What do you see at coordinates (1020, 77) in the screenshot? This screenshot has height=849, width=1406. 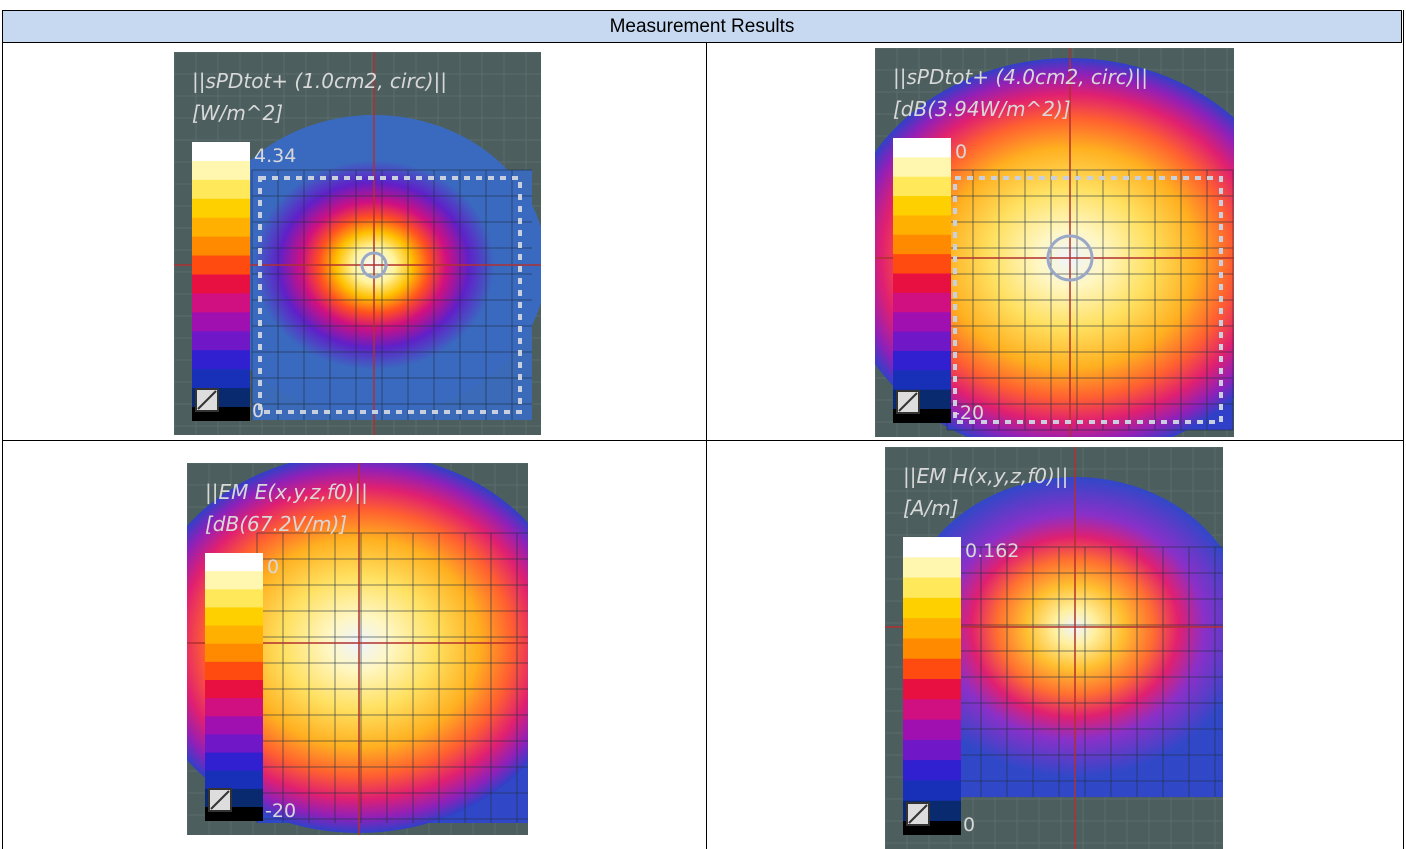 I see `panel-title: ||sPDtot+ (4.0cm2, circ)||` at bounding box center [1020, 77].